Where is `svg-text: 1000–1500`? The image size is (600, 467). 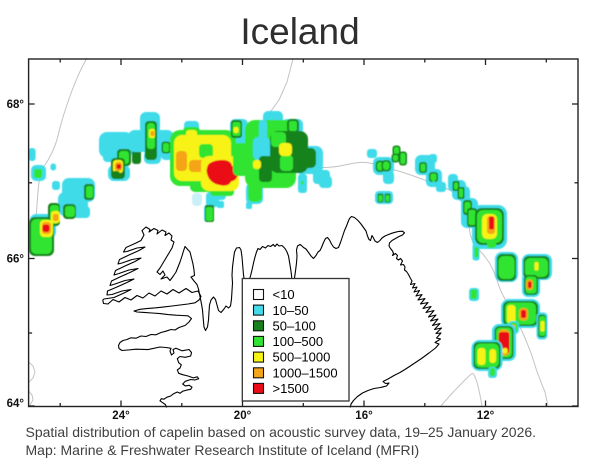
svg-text: 1000–1500 is located at coordinates (305, 372).